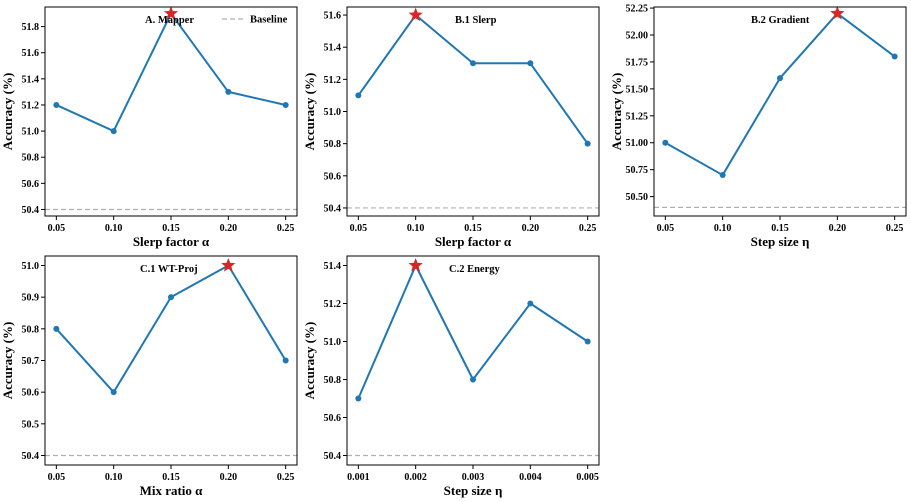 This screenshot has width=911, height=502. Describe the element at coordinates (415, 477) in the screenshot. I see `x-tick-label: 0.002` at that location.